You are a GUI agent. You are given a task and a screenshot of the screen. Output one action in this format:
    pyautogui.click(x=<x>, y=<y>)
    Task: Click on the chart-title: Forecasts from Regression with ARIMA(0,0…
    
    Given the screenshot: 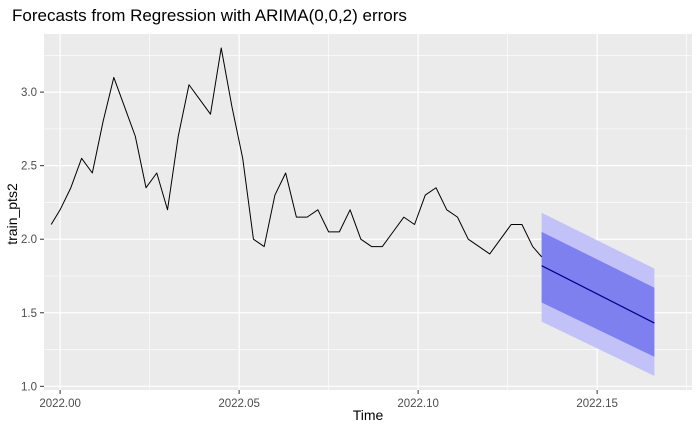 What is the action you would take?
    pyautogui.click(x=209, y=15)
    